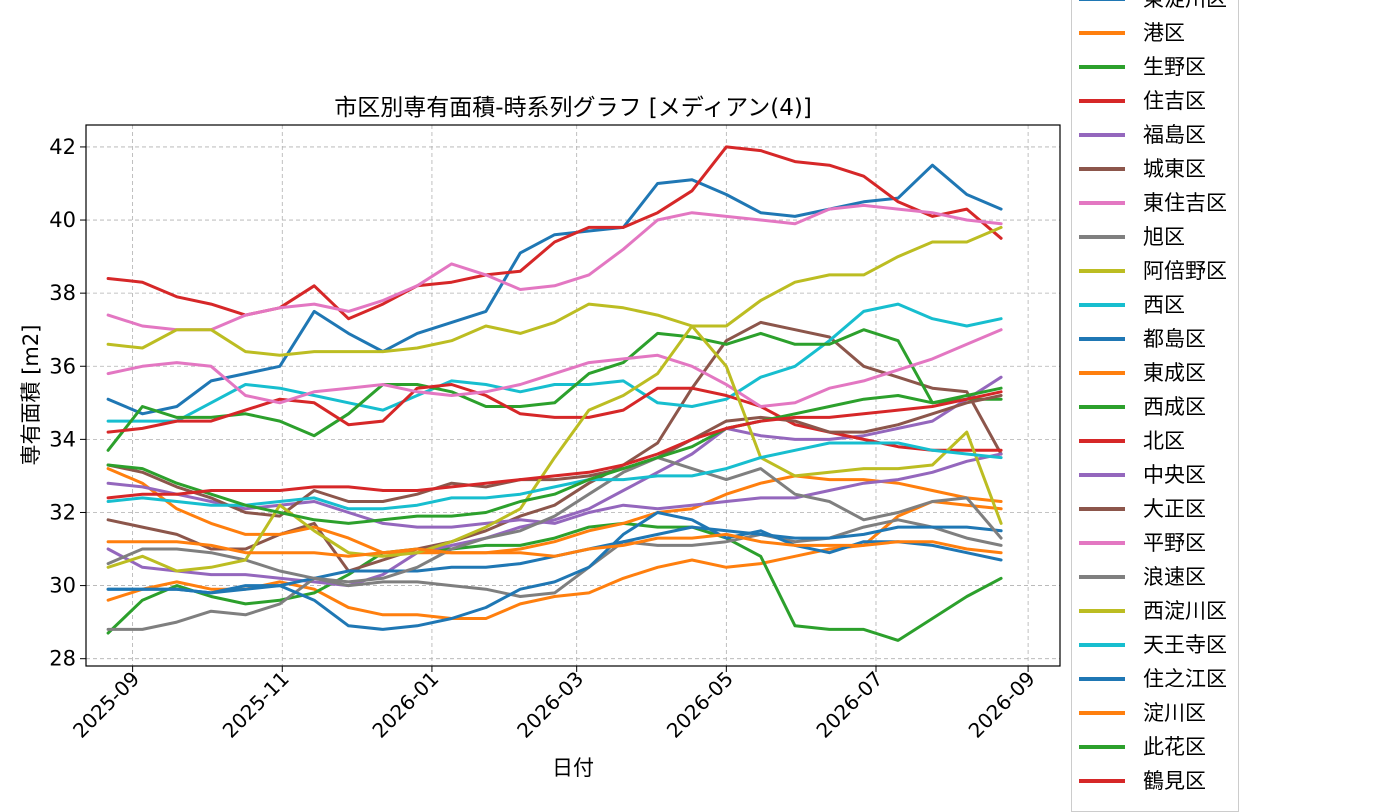  Describe the element at coordinates (1164, 441) in the screenshot. I see `legend-label: 北区` at that location.